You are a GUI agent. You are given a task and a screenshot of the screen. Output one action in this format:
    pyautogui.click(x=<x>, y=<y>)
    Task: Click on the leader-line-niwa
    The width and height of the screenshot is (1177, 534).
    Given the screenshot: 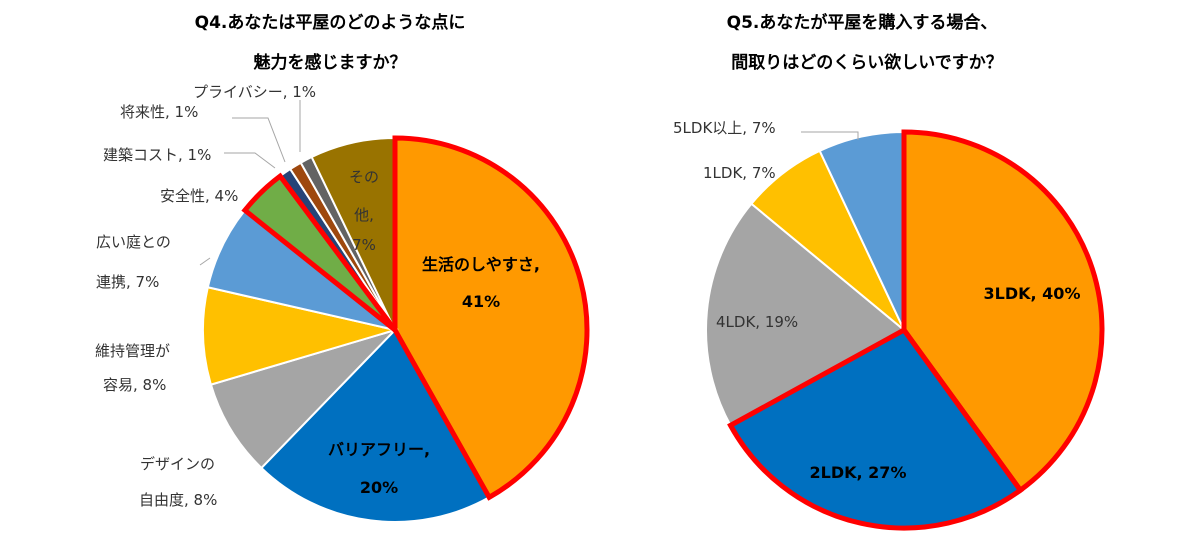 What is the action you would take?
    pyautogui.click(x=205, y=261)
    